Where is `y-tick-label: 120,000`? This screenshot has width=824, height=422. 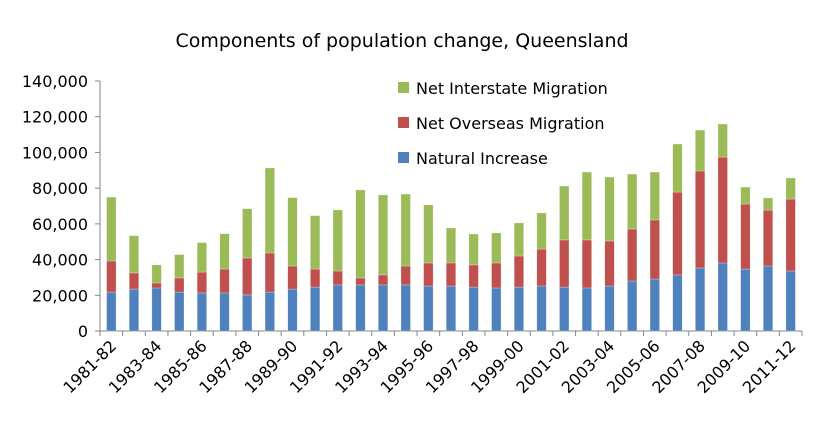
y-tick-label: 120,000 is located at coordinates (55, 117).